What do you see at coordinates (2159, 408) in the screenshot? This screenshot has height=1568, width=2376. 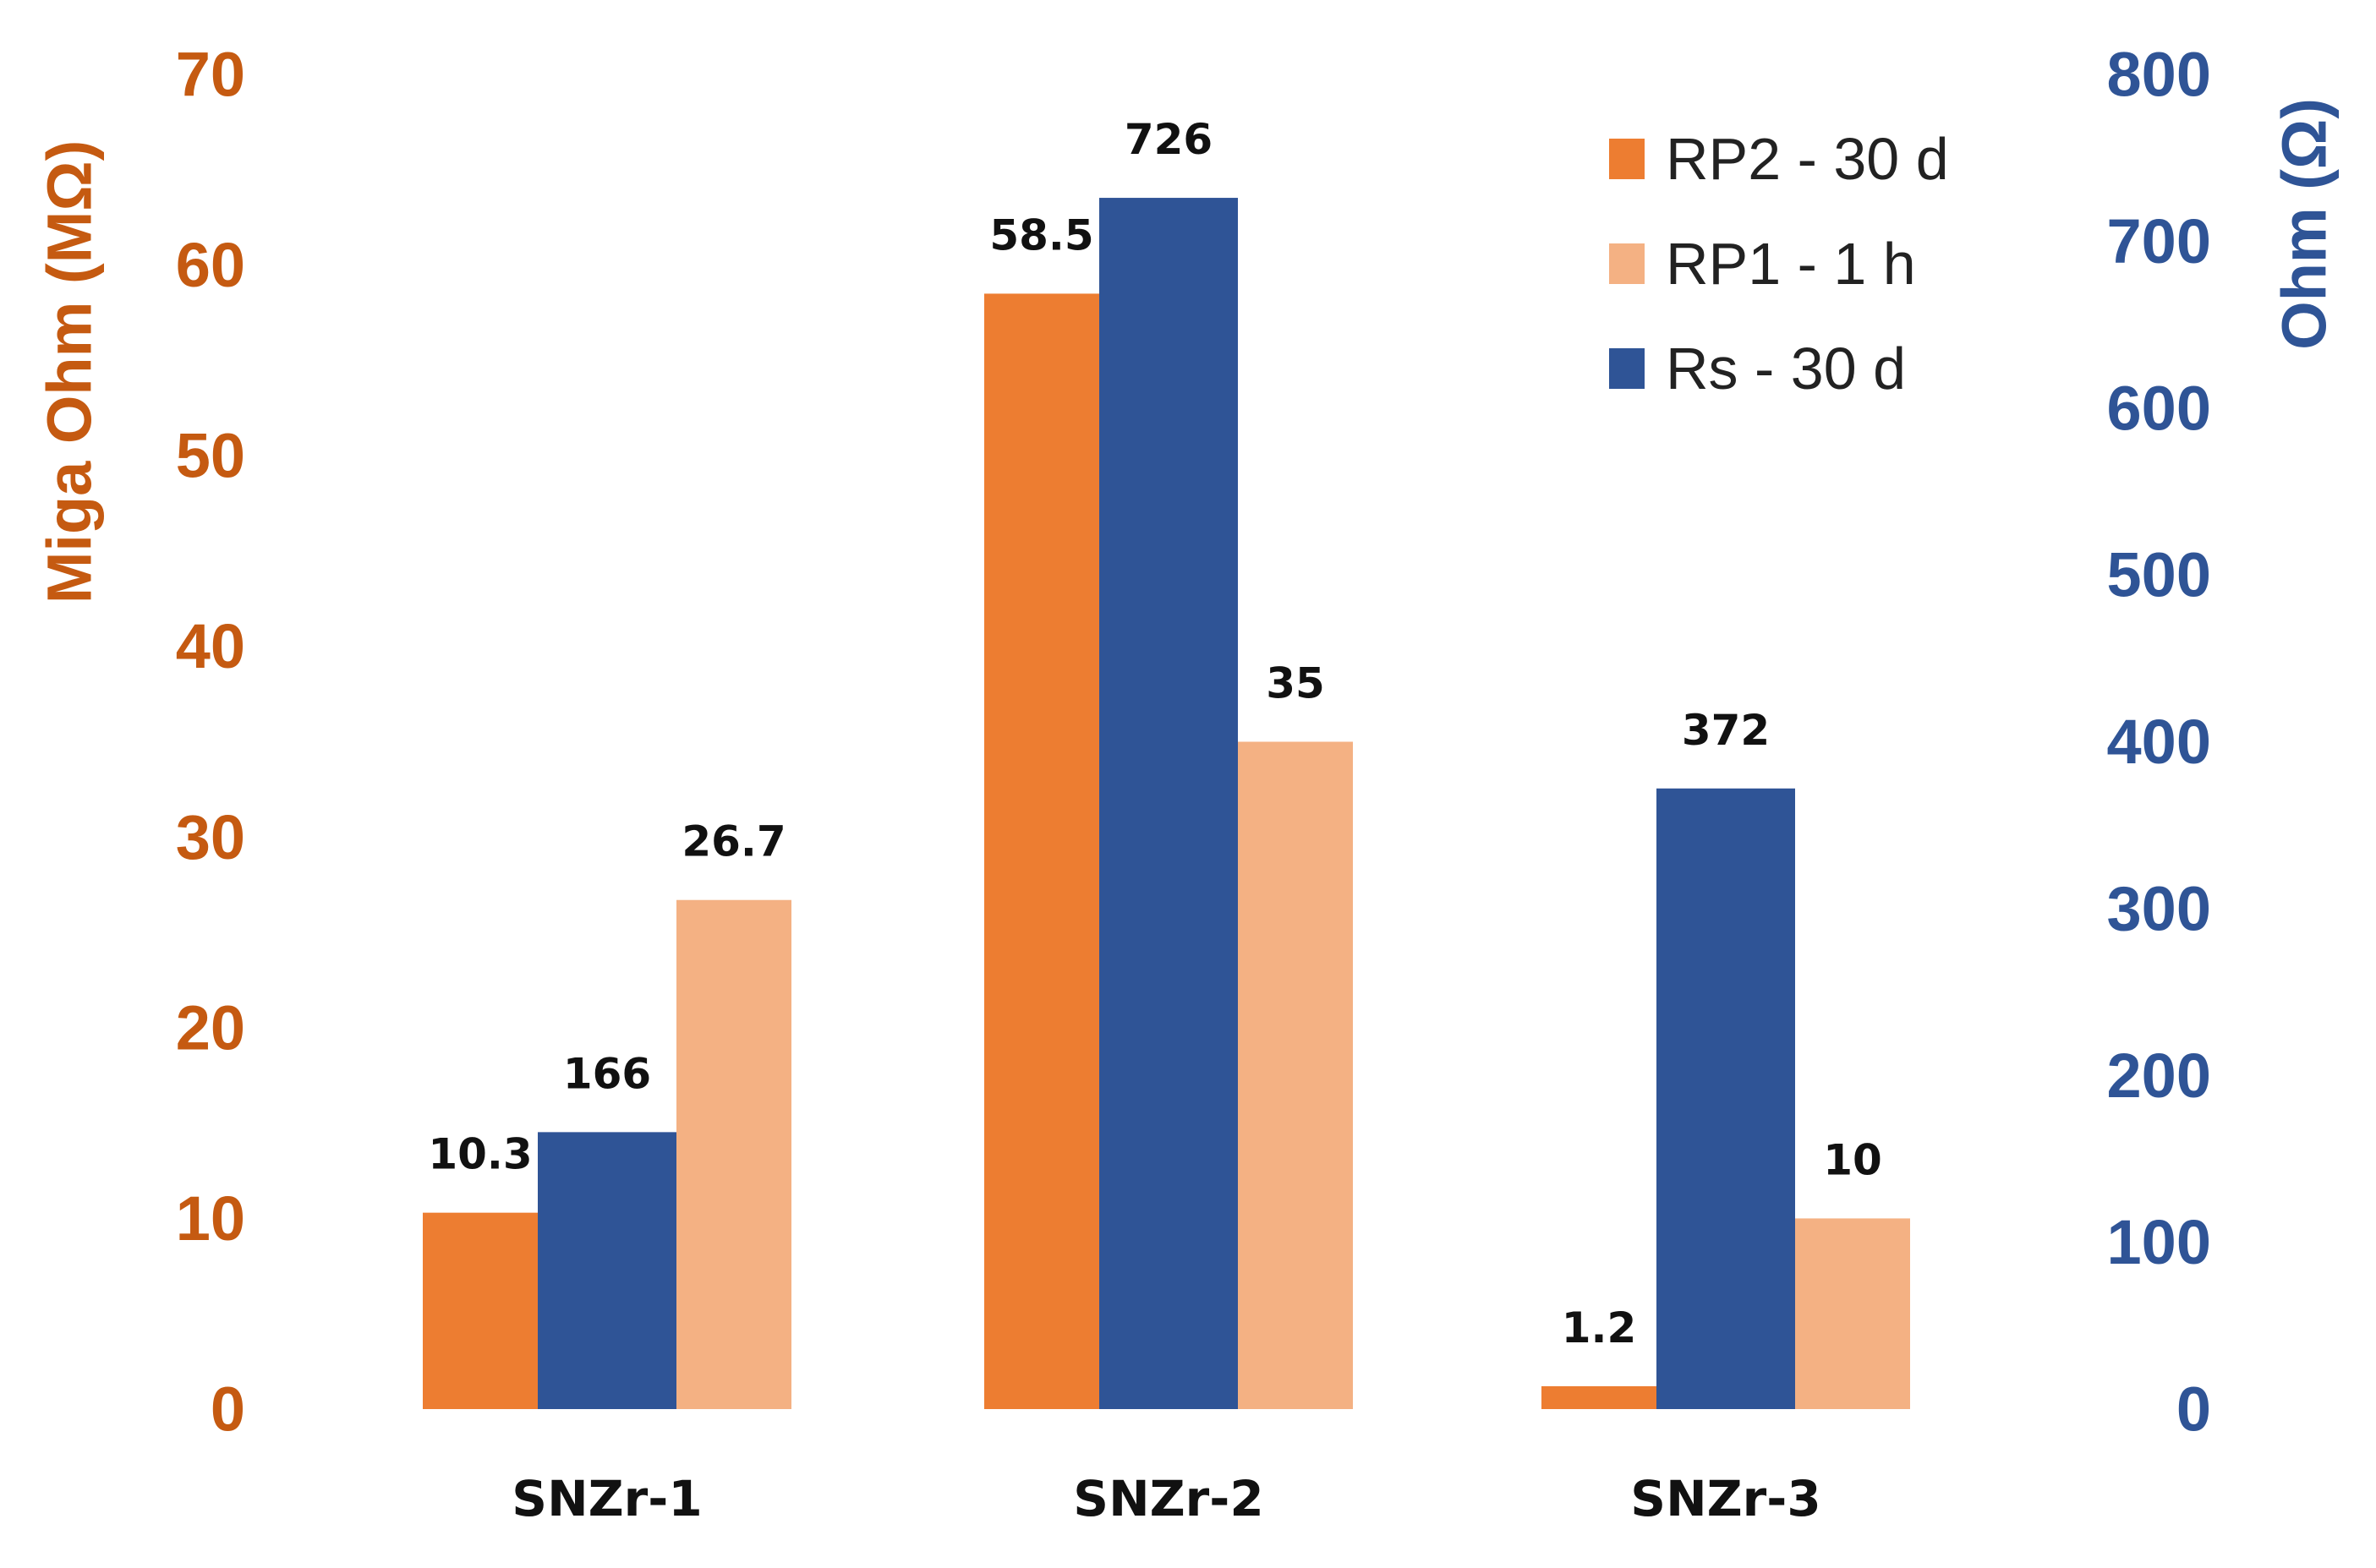 I see `right-tick-label: 600` at bounding box center [2159, 408].